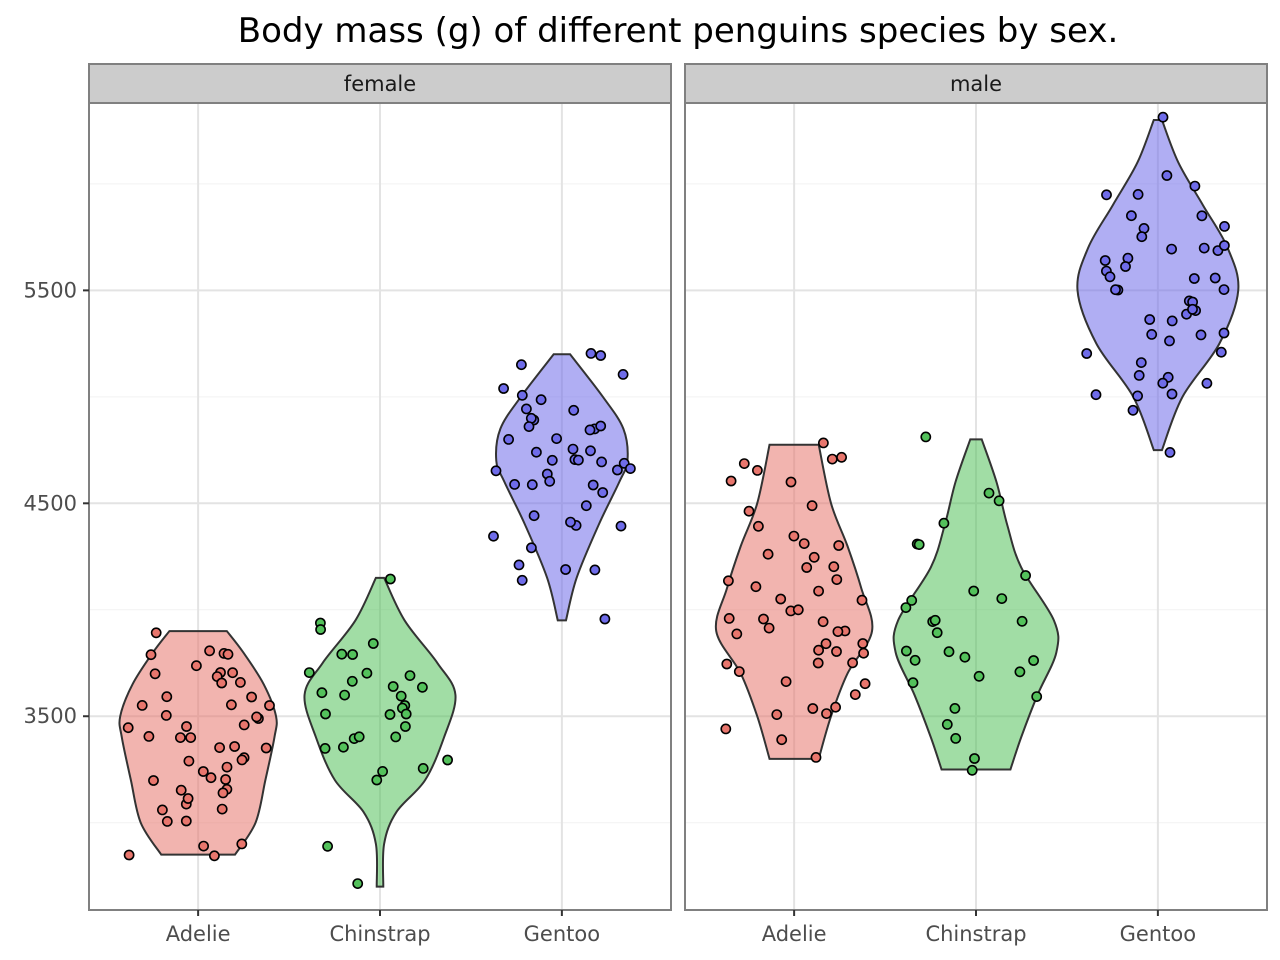 Image resolution: width=1280 pixels, height=960 pixels. I want to click on facet-label-male: male, so click(976, 84).